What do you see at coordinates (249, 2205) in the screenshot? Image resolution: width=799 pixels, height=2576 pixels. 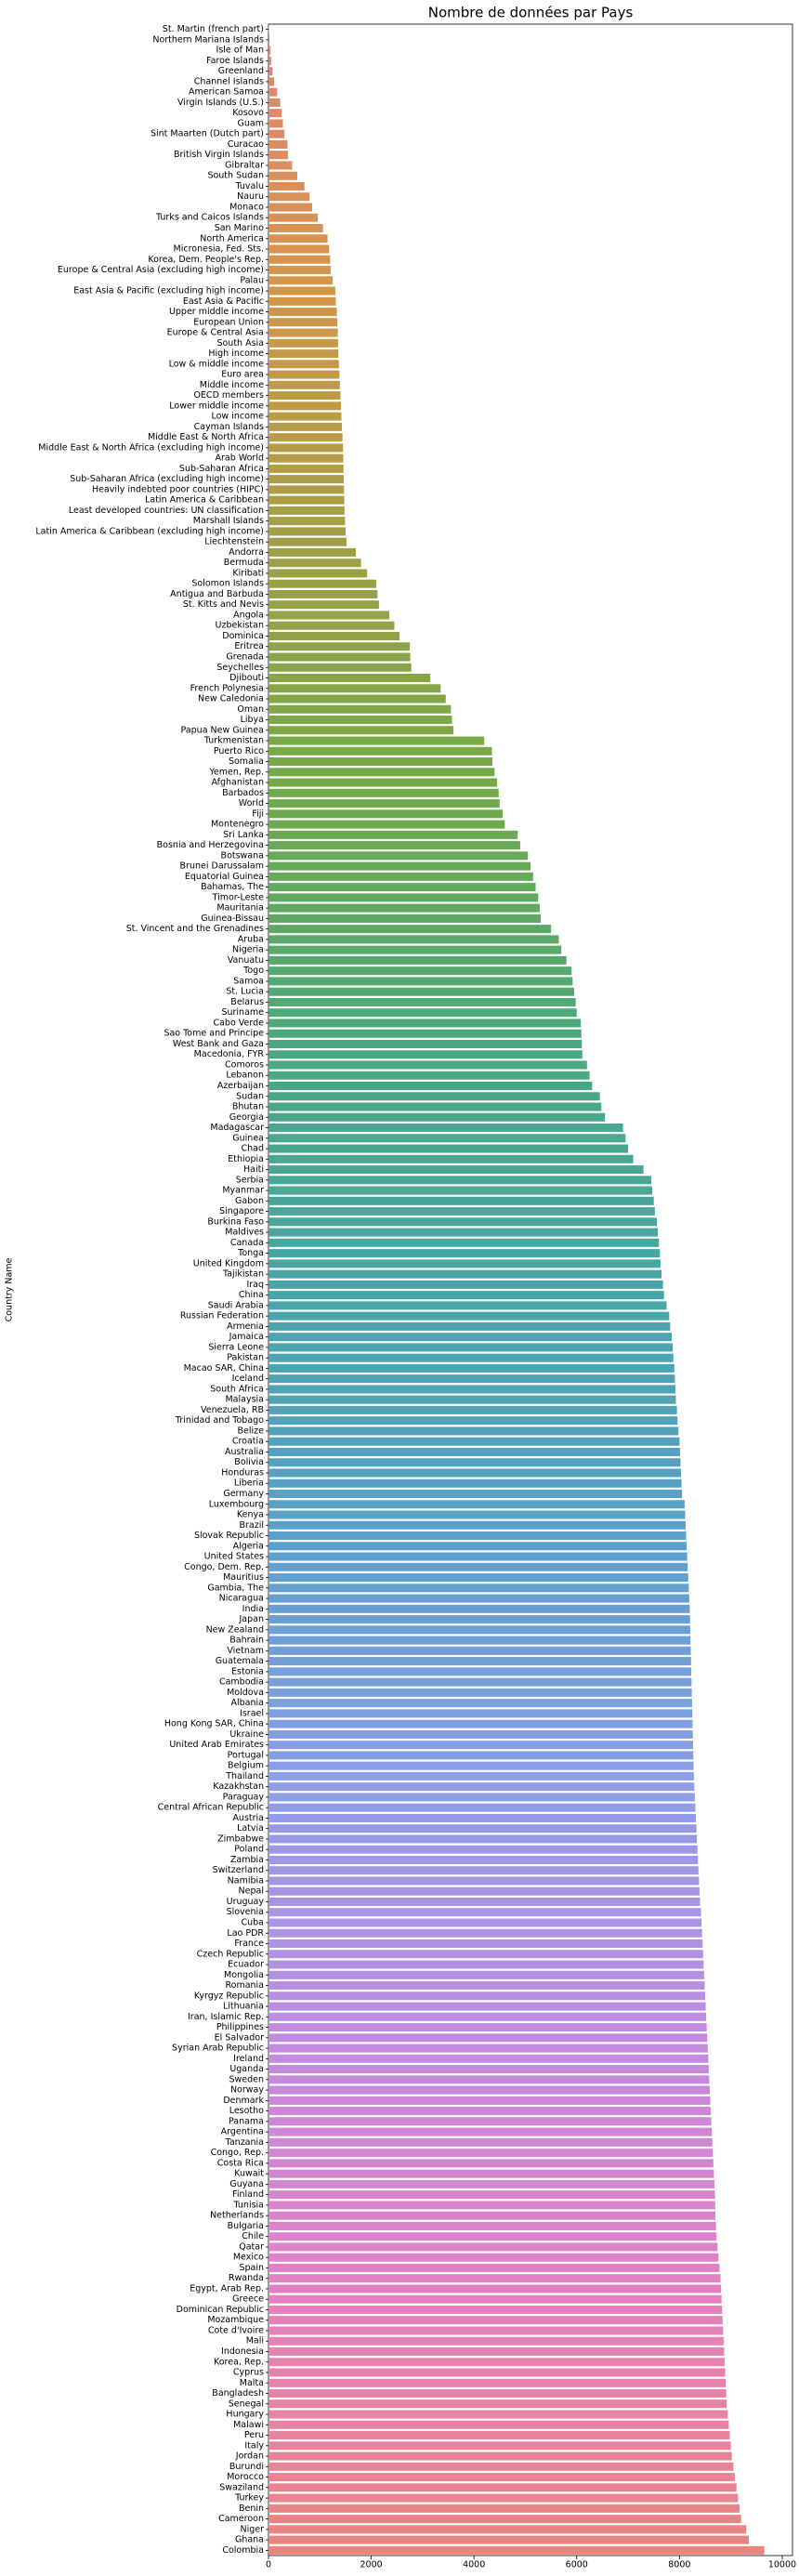 I see `y-tick-label: Tunisia` at bounding box center [249, 2205].